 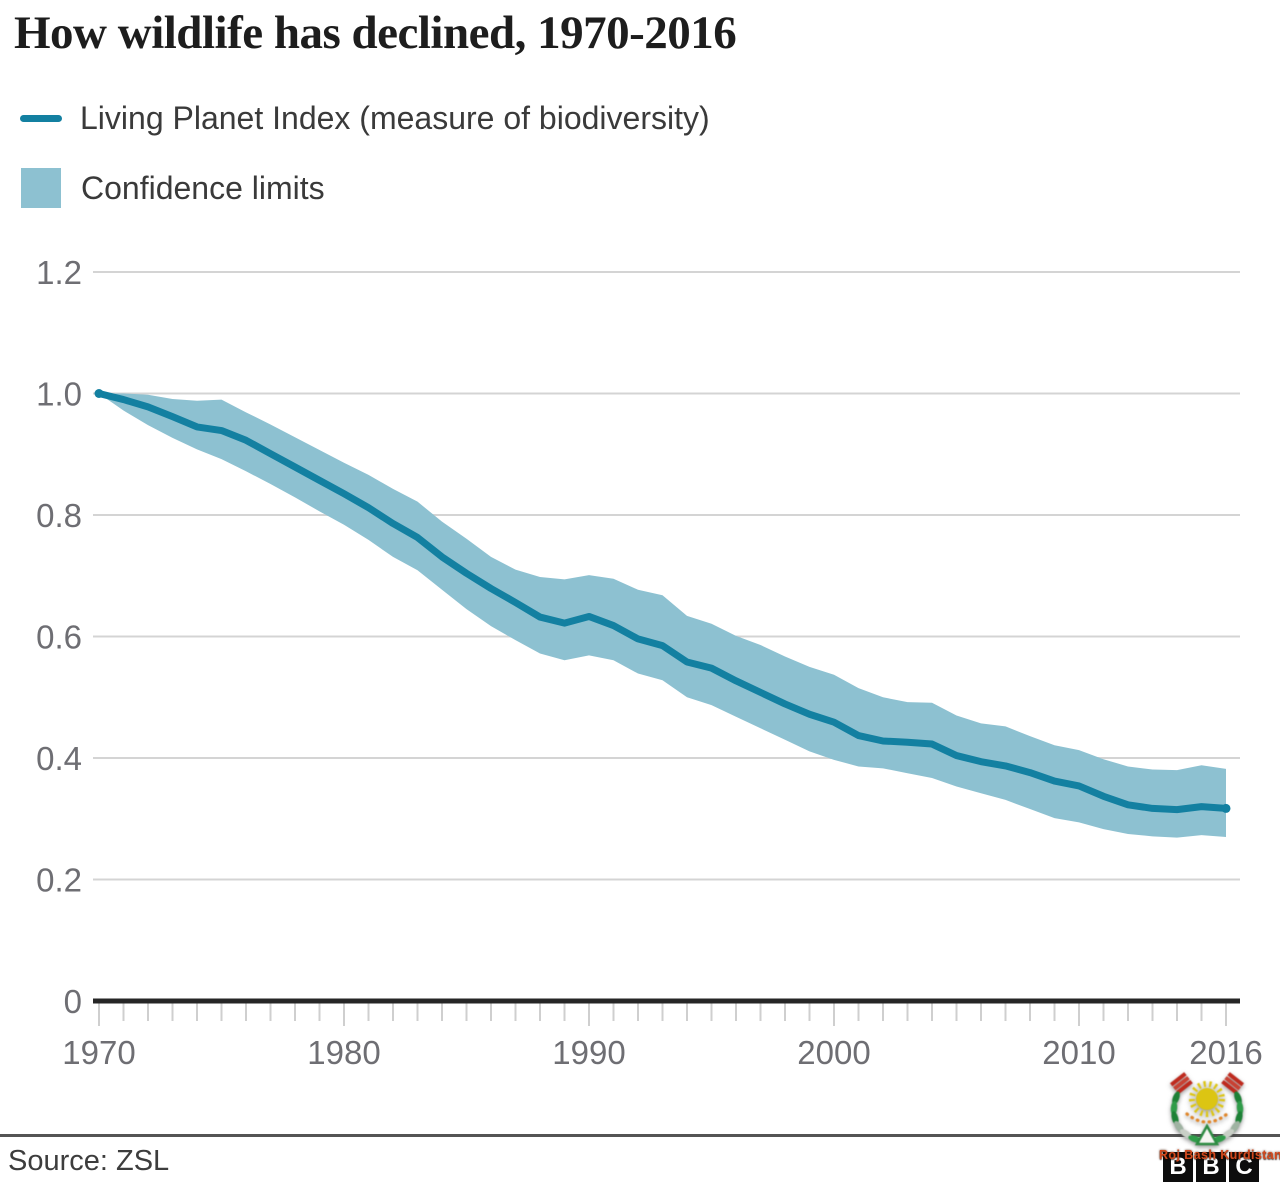 What do you see at coordinates (59, 758) in the screenshot?
I see `y-tick-label: 0.4` at bounding box center [59, 758].